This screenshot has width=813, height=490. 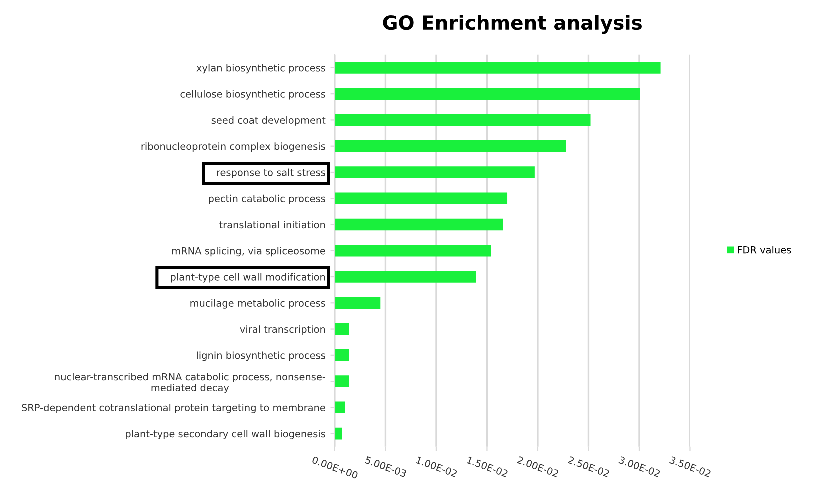 I want to click on y-tick-label: pectin catabolic process, so click(x=267, y=199).